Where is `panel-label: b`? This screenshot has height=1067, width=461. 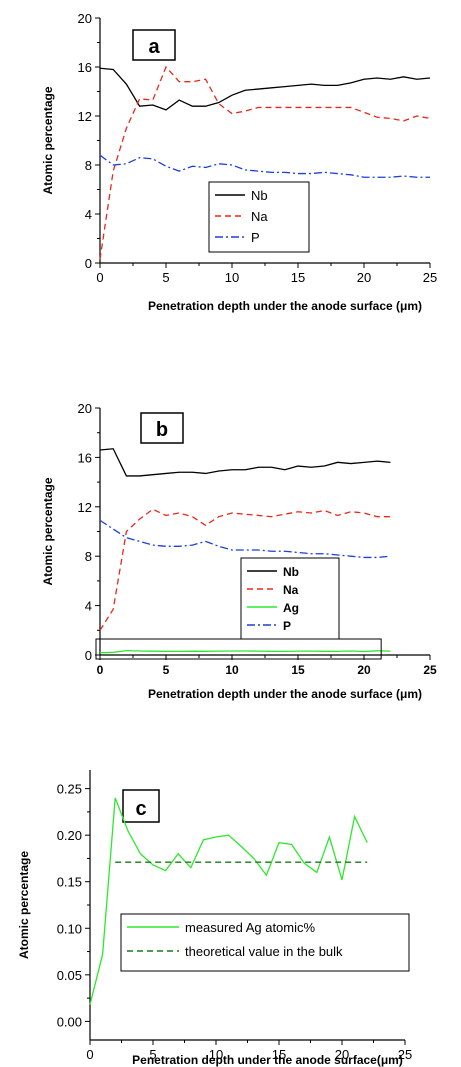
panel-label: b is located at coordinates (162, 430).